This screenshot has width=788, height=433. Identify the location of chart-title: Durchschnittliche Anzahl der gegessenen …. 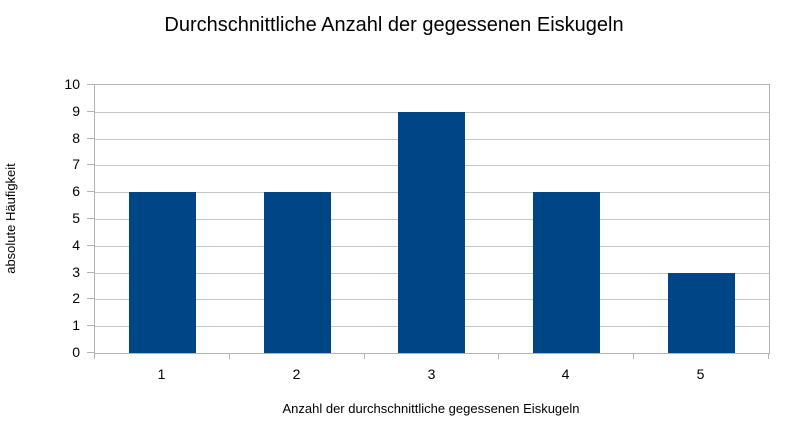
(394, 25).